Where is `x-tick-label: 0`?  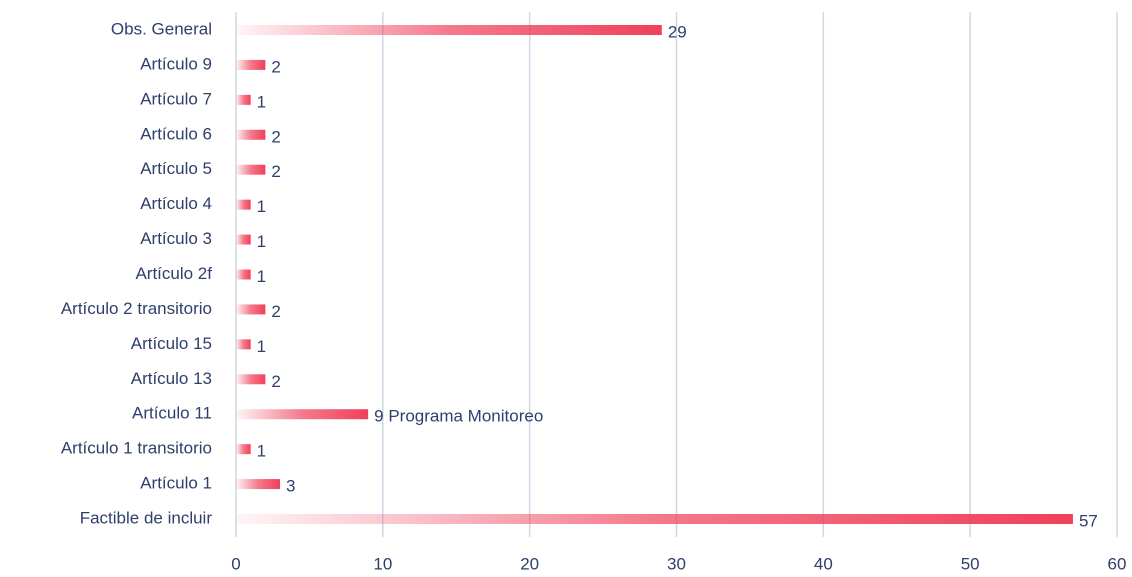 x-tick-label: 0 is located at coordinates (235, 563).